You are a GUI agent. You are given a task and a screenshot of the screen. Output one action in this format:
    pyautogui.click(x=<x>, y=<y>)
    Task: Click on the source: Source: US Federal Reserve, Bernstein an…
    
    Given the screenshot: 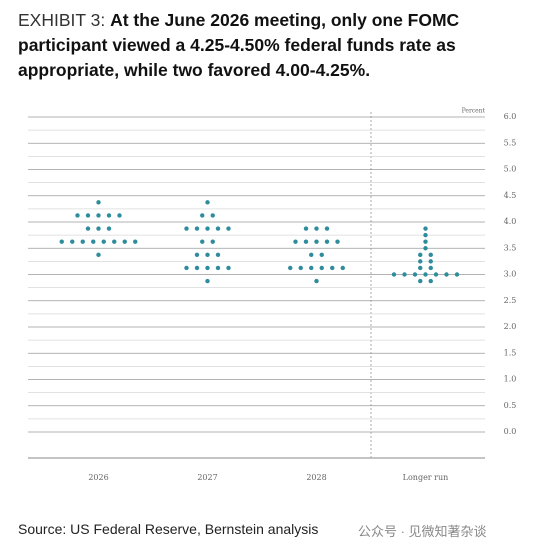 What is the action you would take?
    pyautogui.click(x=168, y=529)
    